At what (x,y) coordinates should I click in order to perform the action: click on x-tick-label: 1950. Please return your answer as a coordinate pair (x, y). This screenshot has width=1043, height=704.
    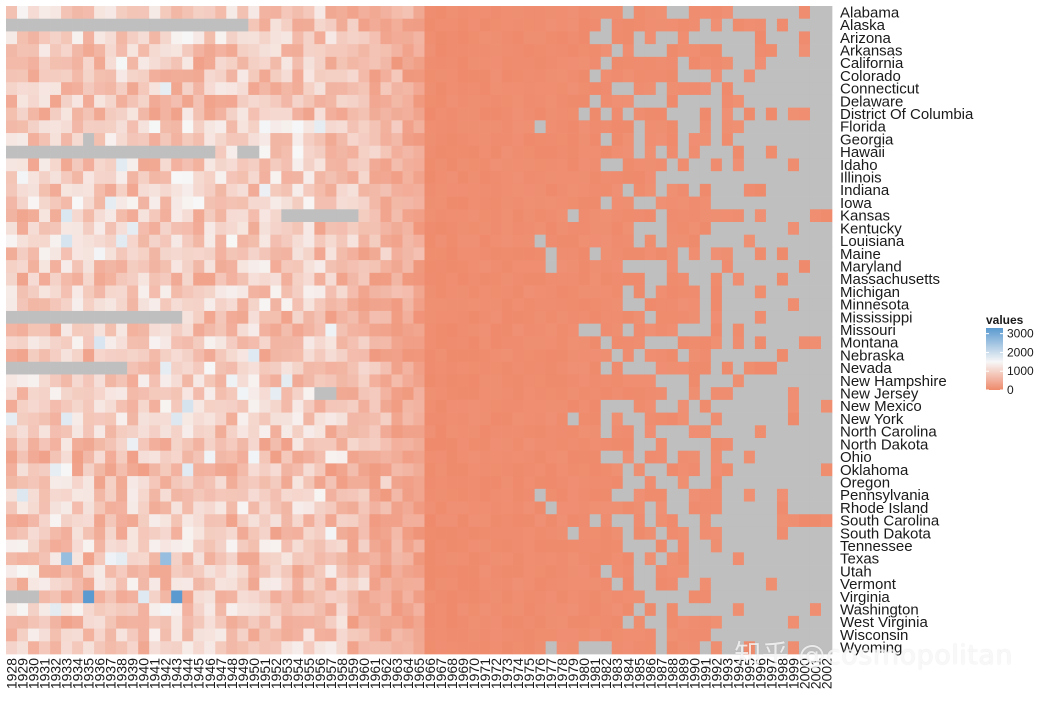
    Looking at the image, I should click on (254, 673).